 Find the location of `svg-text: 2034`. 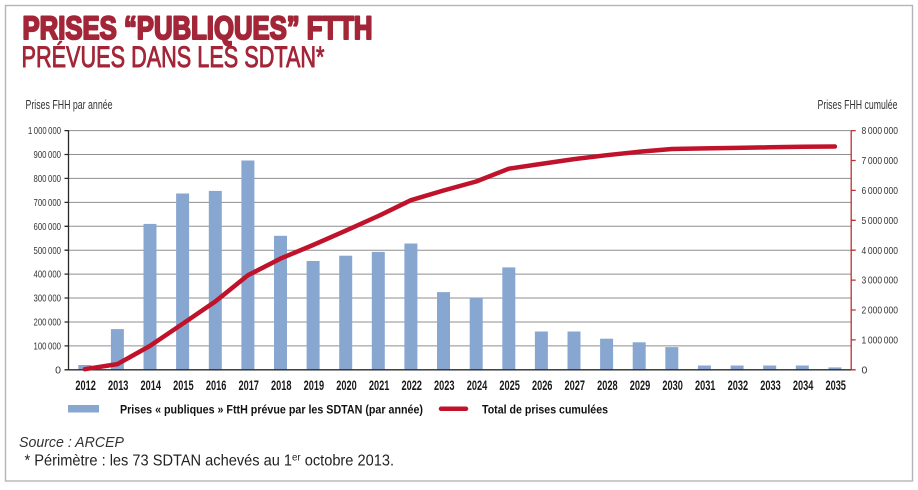

svg-text: 2034 is located at coordinates (803, 385).